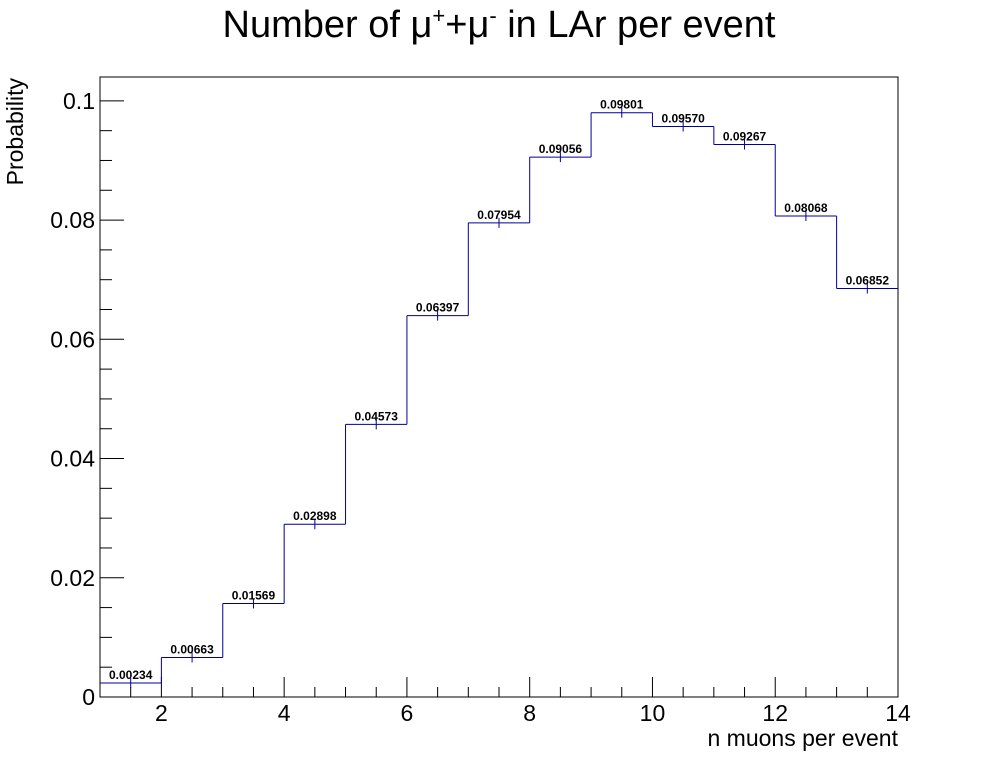 This screenshot has height=774, width=998. Describe the element at coordinates (898, 713) in the screenshot. I see `x-tick-label: 14` at that location.